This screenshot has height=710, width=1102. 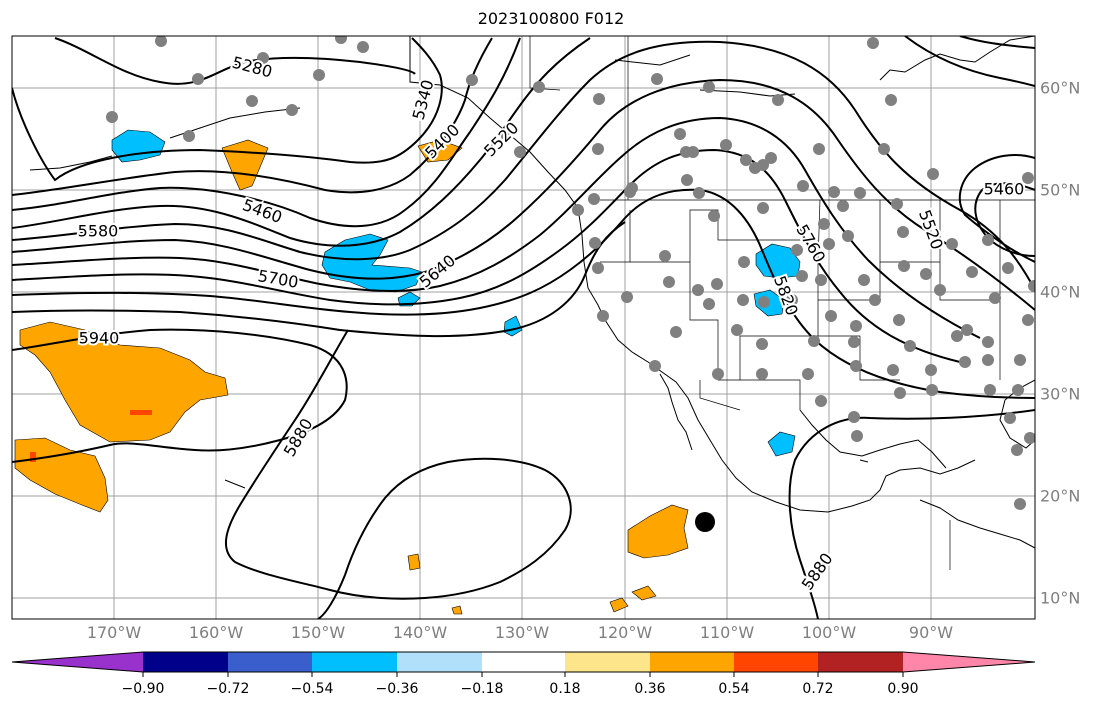 What do you see at coordinates (312, 689) in the screenshot?
I see `colorbar-tick-label: −0.54` at bounding box center [312, 689].